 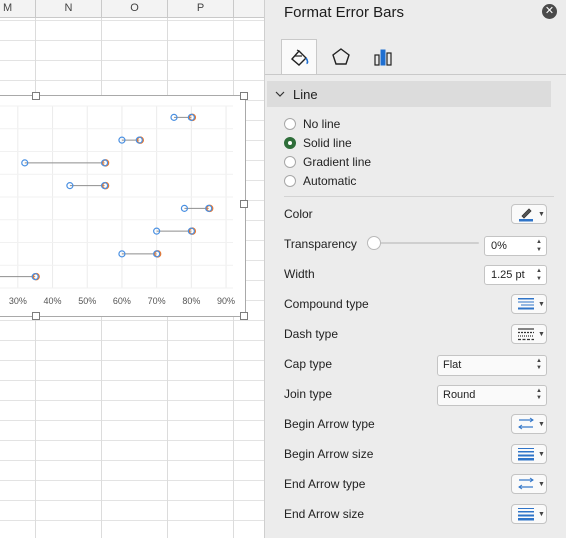 I want to click on end-arrow-type-button: ▼, so click(x=529, y=484).